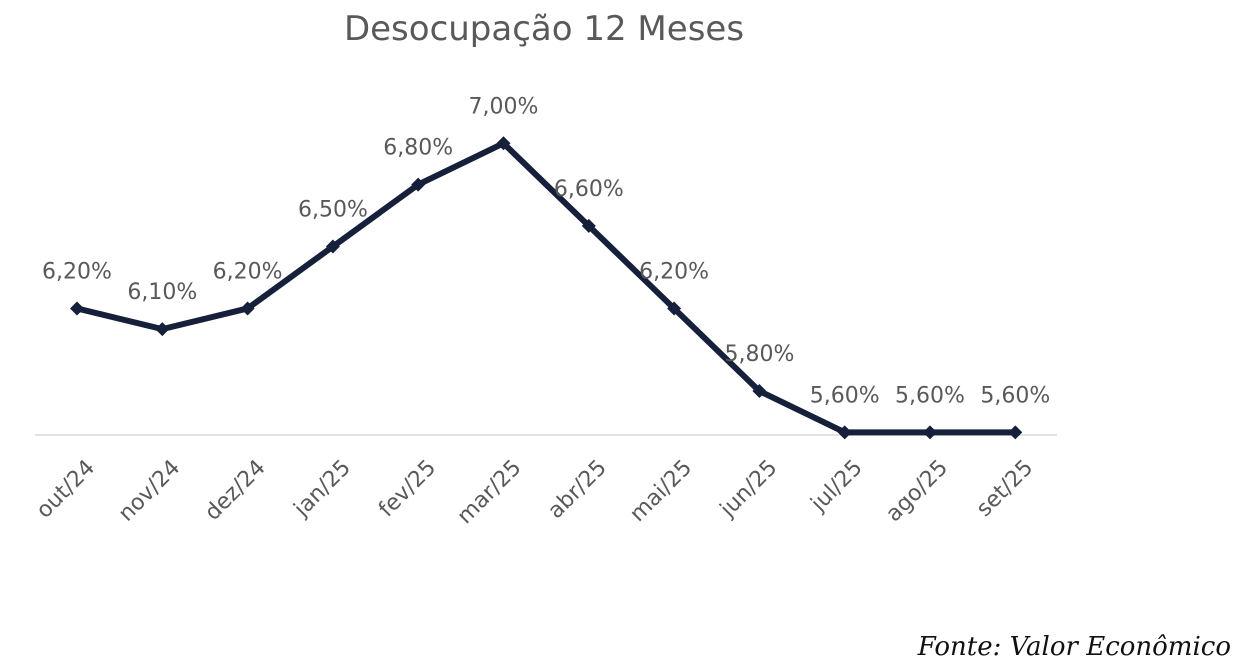 The width and height of the screenshot is (1243, 666). I want to click on data-label: 6,10%, so click(162, 292).